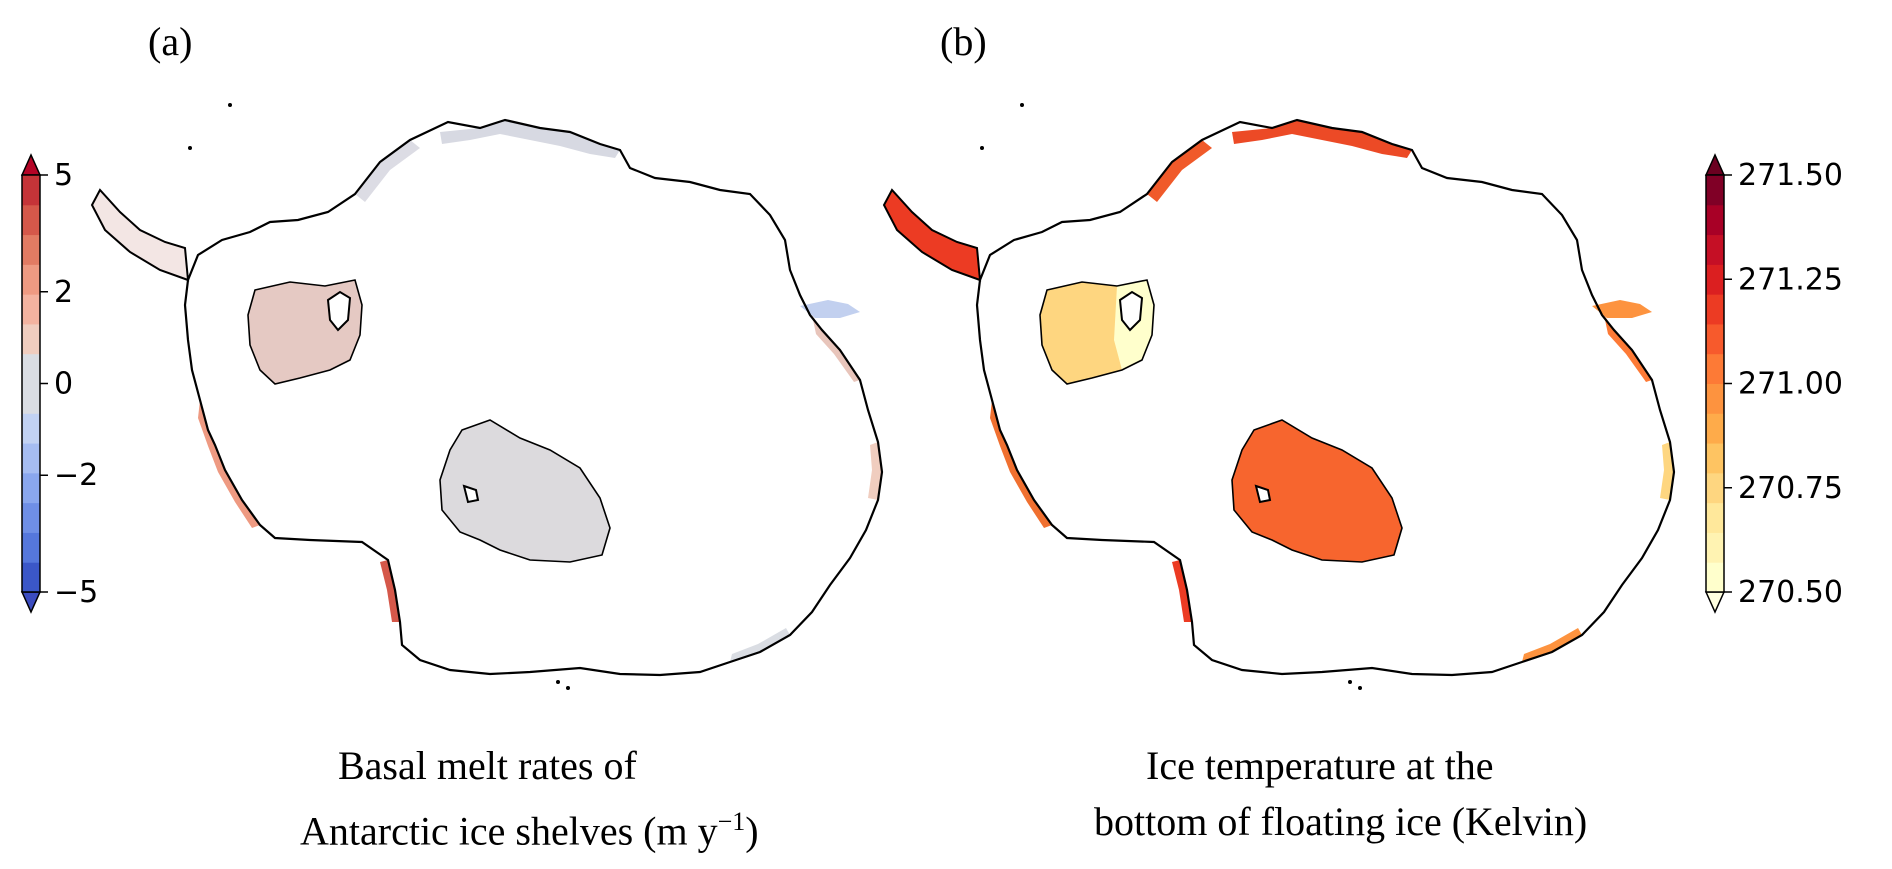  What do you see at coordinates (170, 41) in the screenshot?
I see `panel-a-letter: (a)` at bounding box center [170, 41].